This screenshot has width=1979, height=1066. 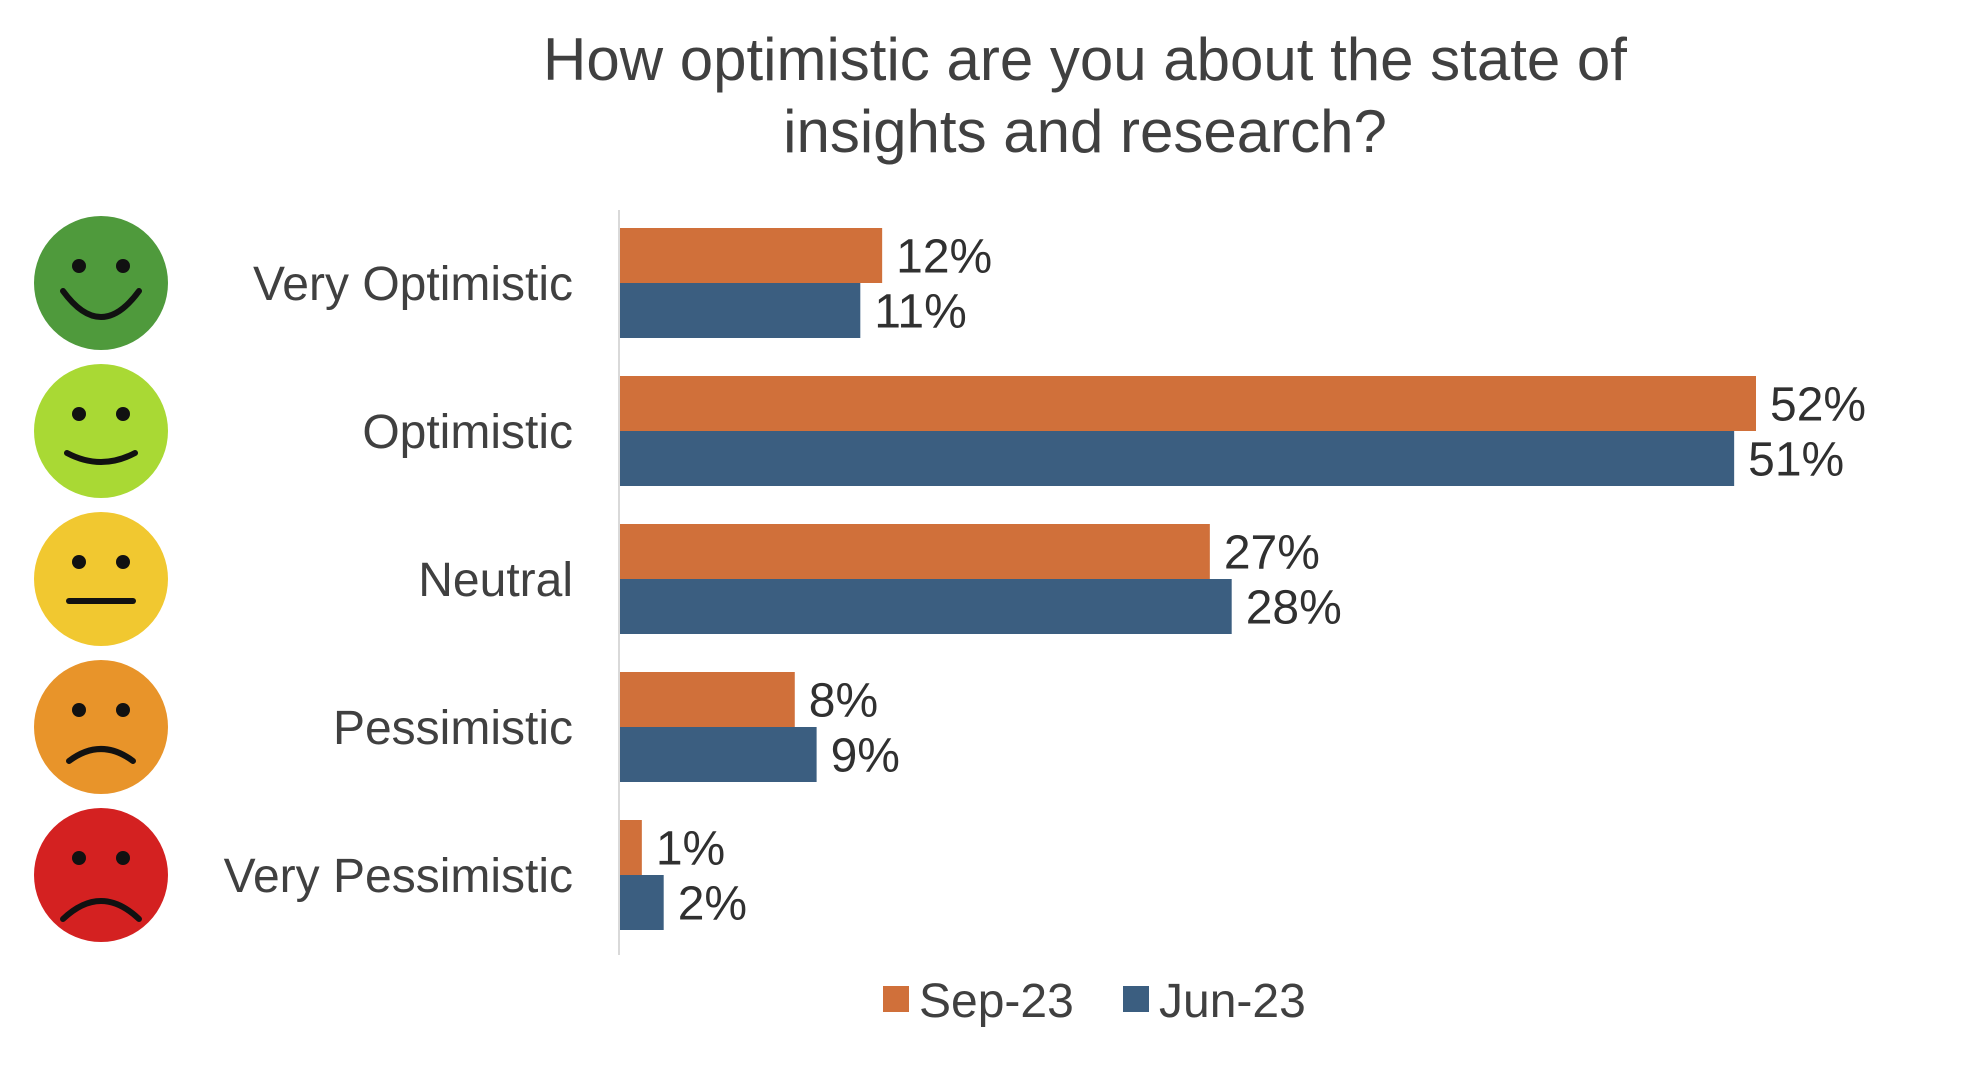 What do you see at coordinates (1294, 608) in the screenshot?
I see `value-label-jun-23-2: 28%` at bounding box center [1294, 608].